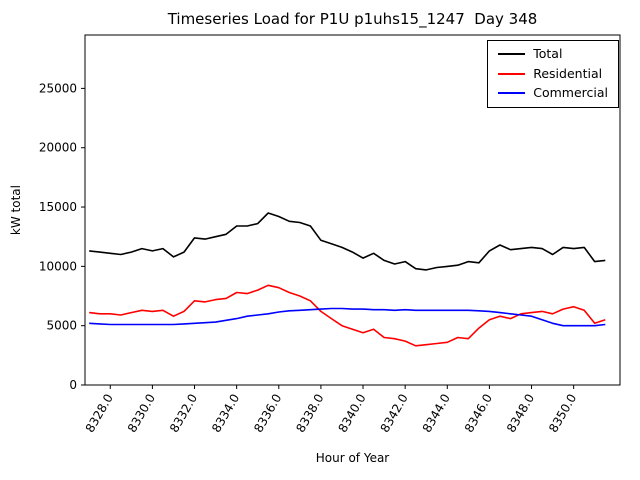 The image size is (640, 480). Describe the element at coordinates (512, 73) in the screenshot. I see `legend-swatch-residential` at that location.